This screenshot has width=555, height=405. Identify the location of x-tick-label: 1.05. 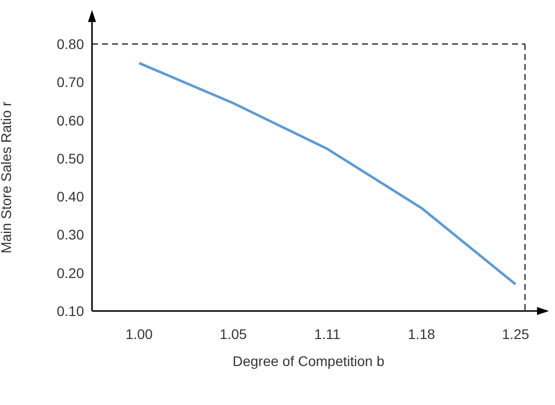
(234, 334).